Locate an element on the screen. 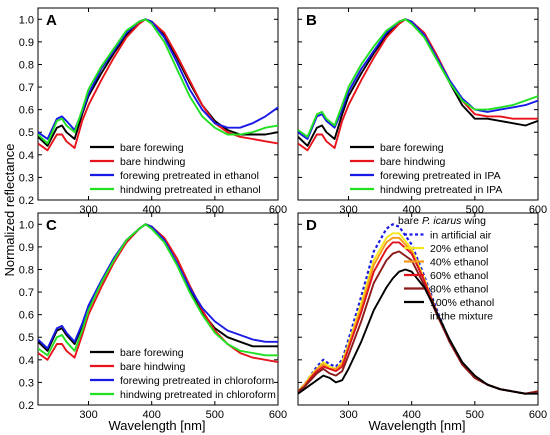  legend-entry-c: forewing pretreated in chloroform is located at coordinates (197, 381).